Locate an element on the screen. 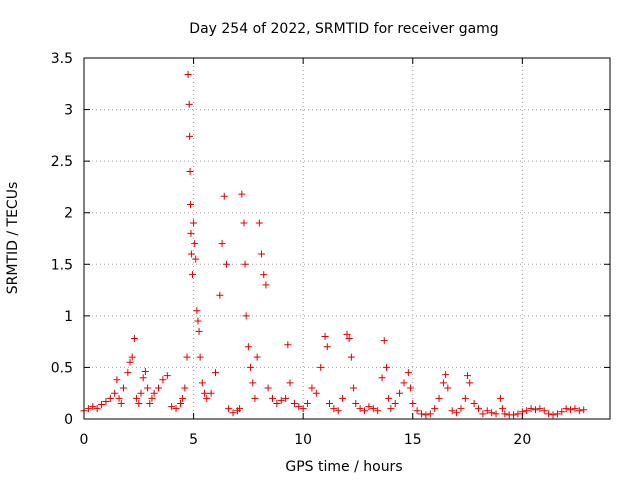 The image size is (640, 480). x-tick-label: 20 is located at coordinates (522, 440).